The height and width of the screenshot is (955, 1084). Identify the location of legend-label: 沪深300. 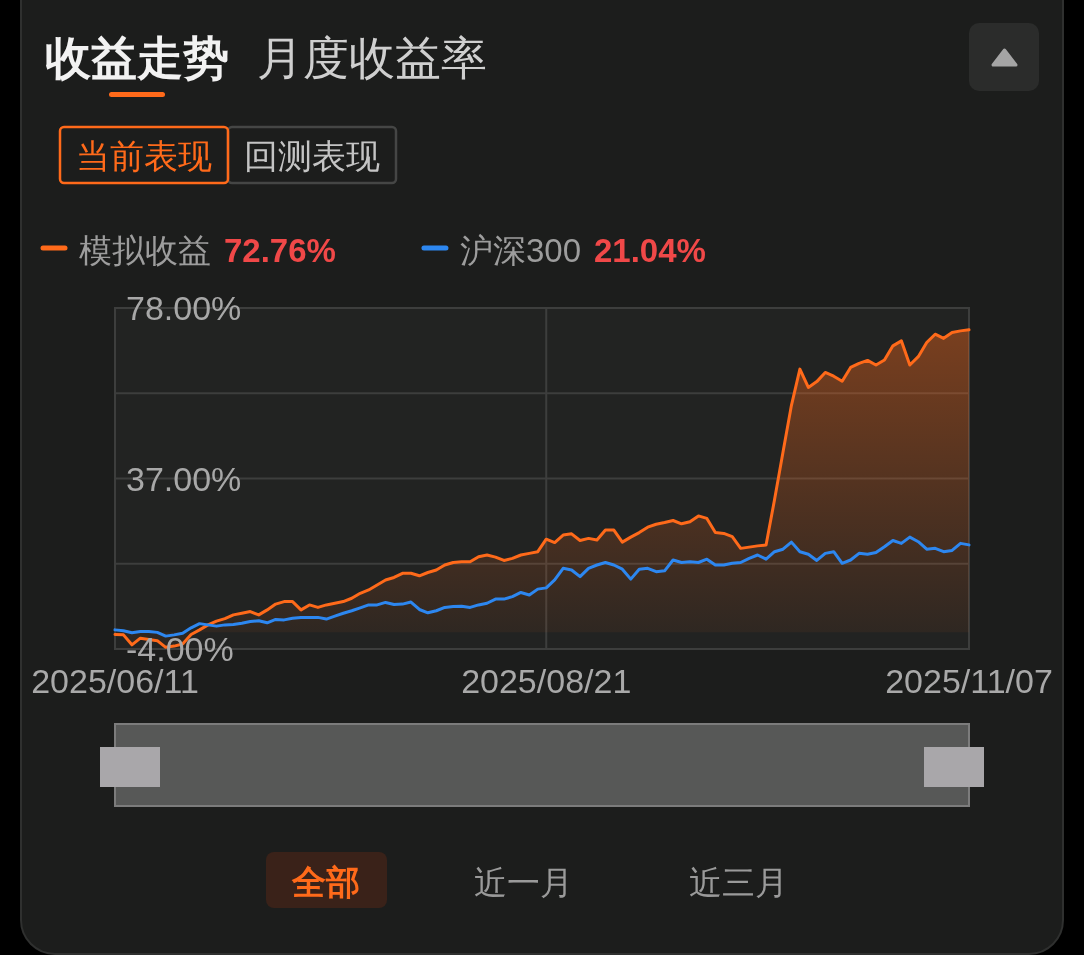
(520, 250).